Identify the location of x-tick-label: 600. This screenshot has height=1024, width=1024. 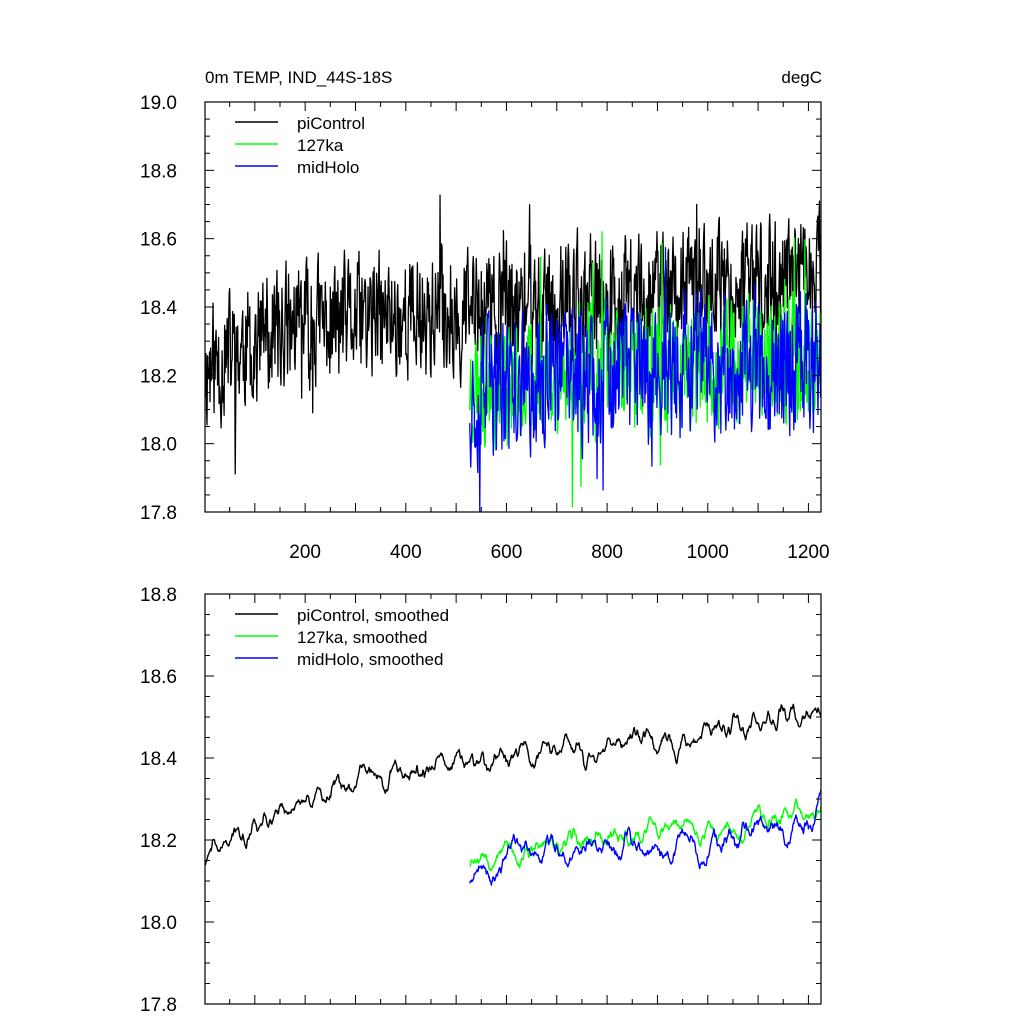
(507, 552).